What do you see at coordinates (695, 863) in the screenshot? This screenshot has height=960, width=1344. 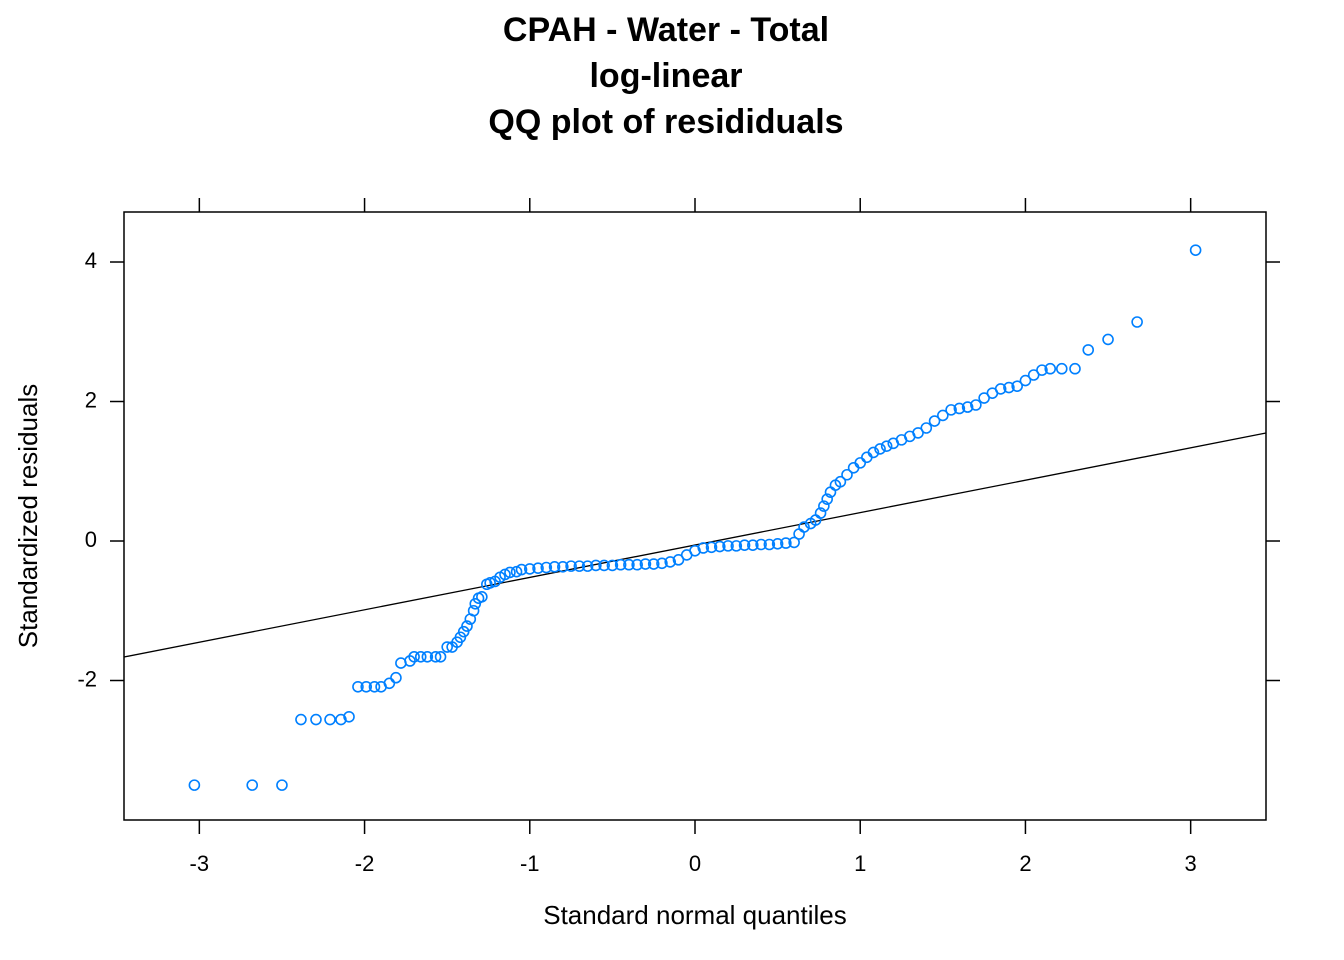 I see `x-tick-label: 0` at bounding box center [695, 863].